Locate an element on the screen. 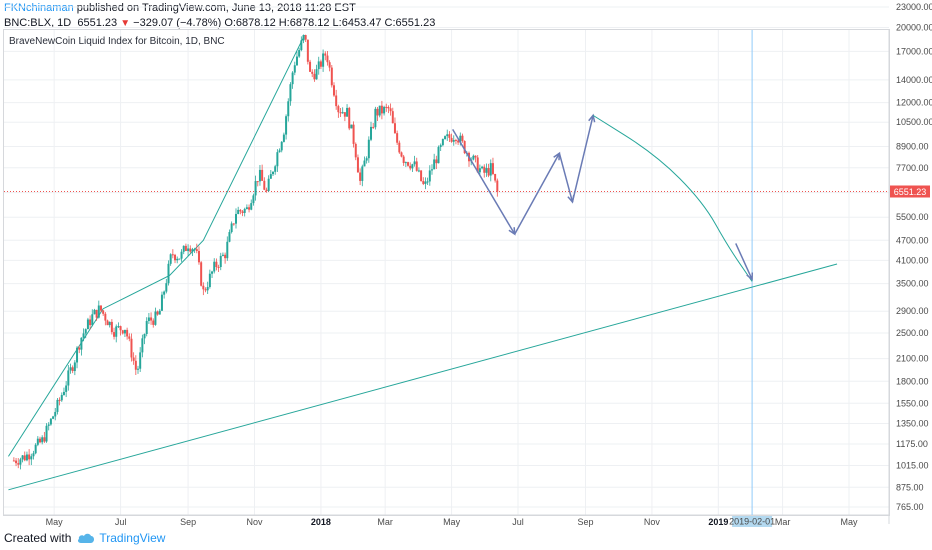 This screenshot has width=932, height=550. x-tick-label: 2019 is located at coordinates (718, 522).